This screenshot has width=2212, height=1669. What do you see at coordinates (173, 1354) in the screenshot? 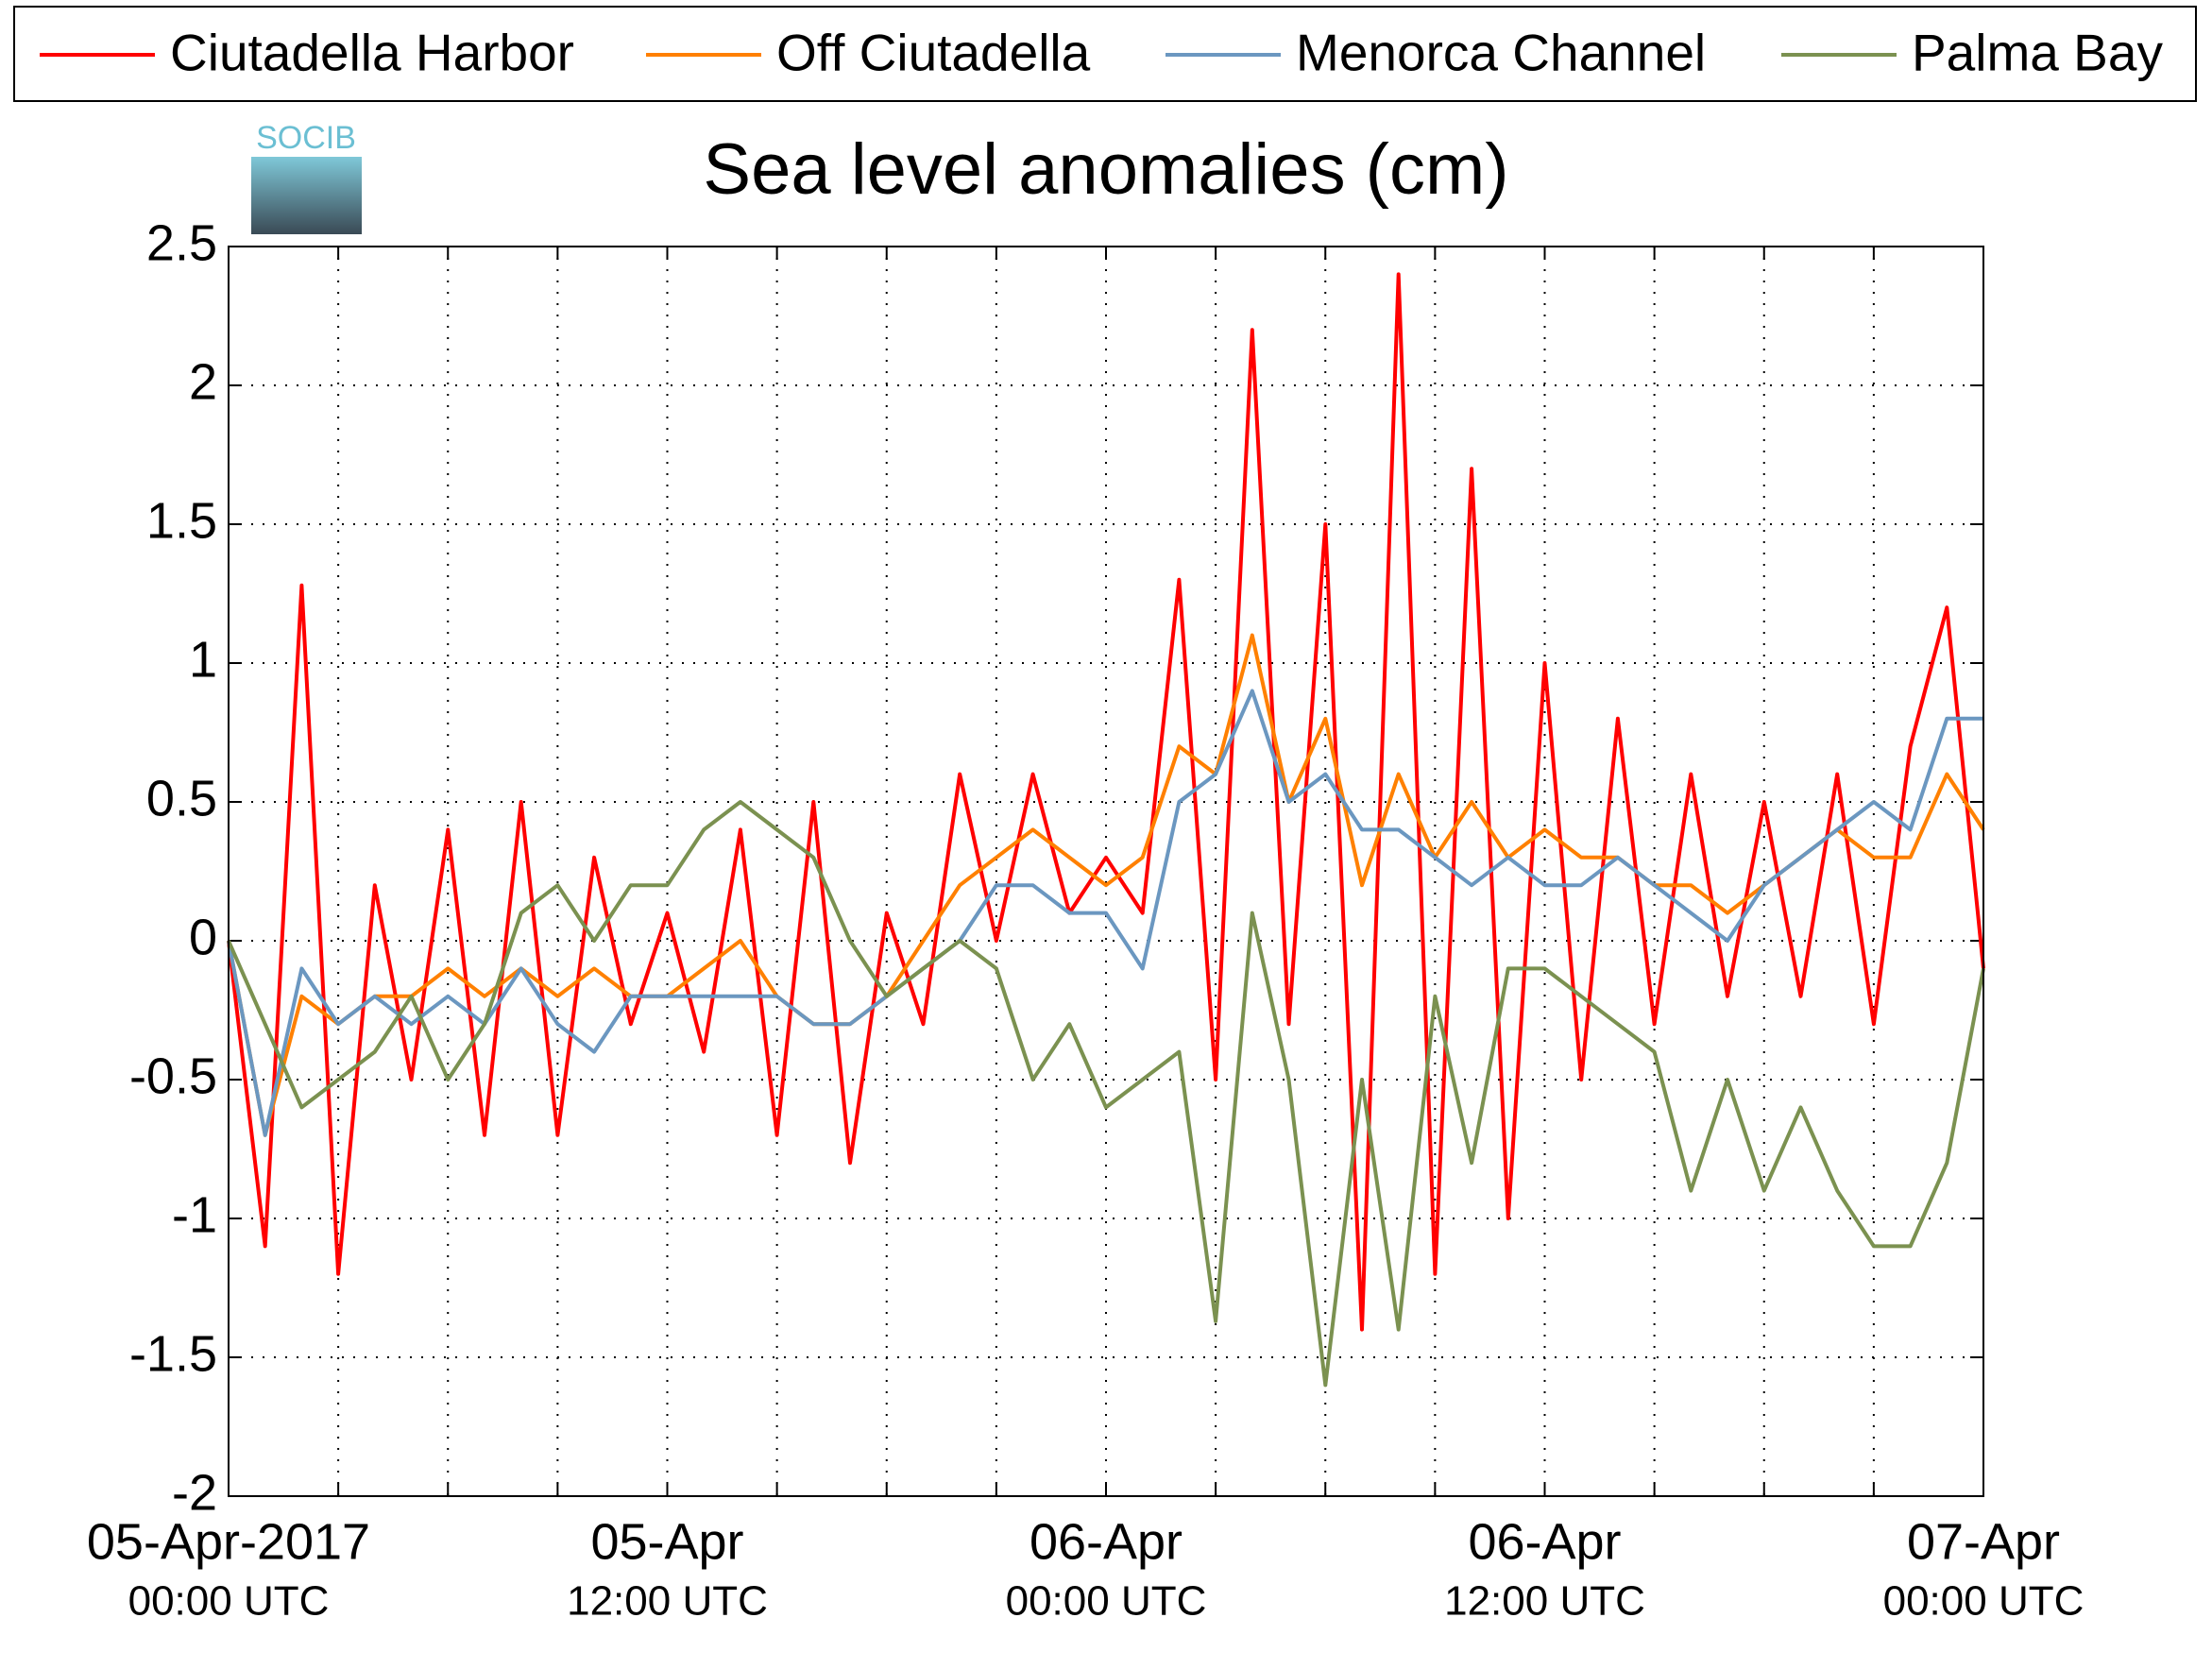
I see `y-tick-label: -1.5` at bounding box center [173, 1354].